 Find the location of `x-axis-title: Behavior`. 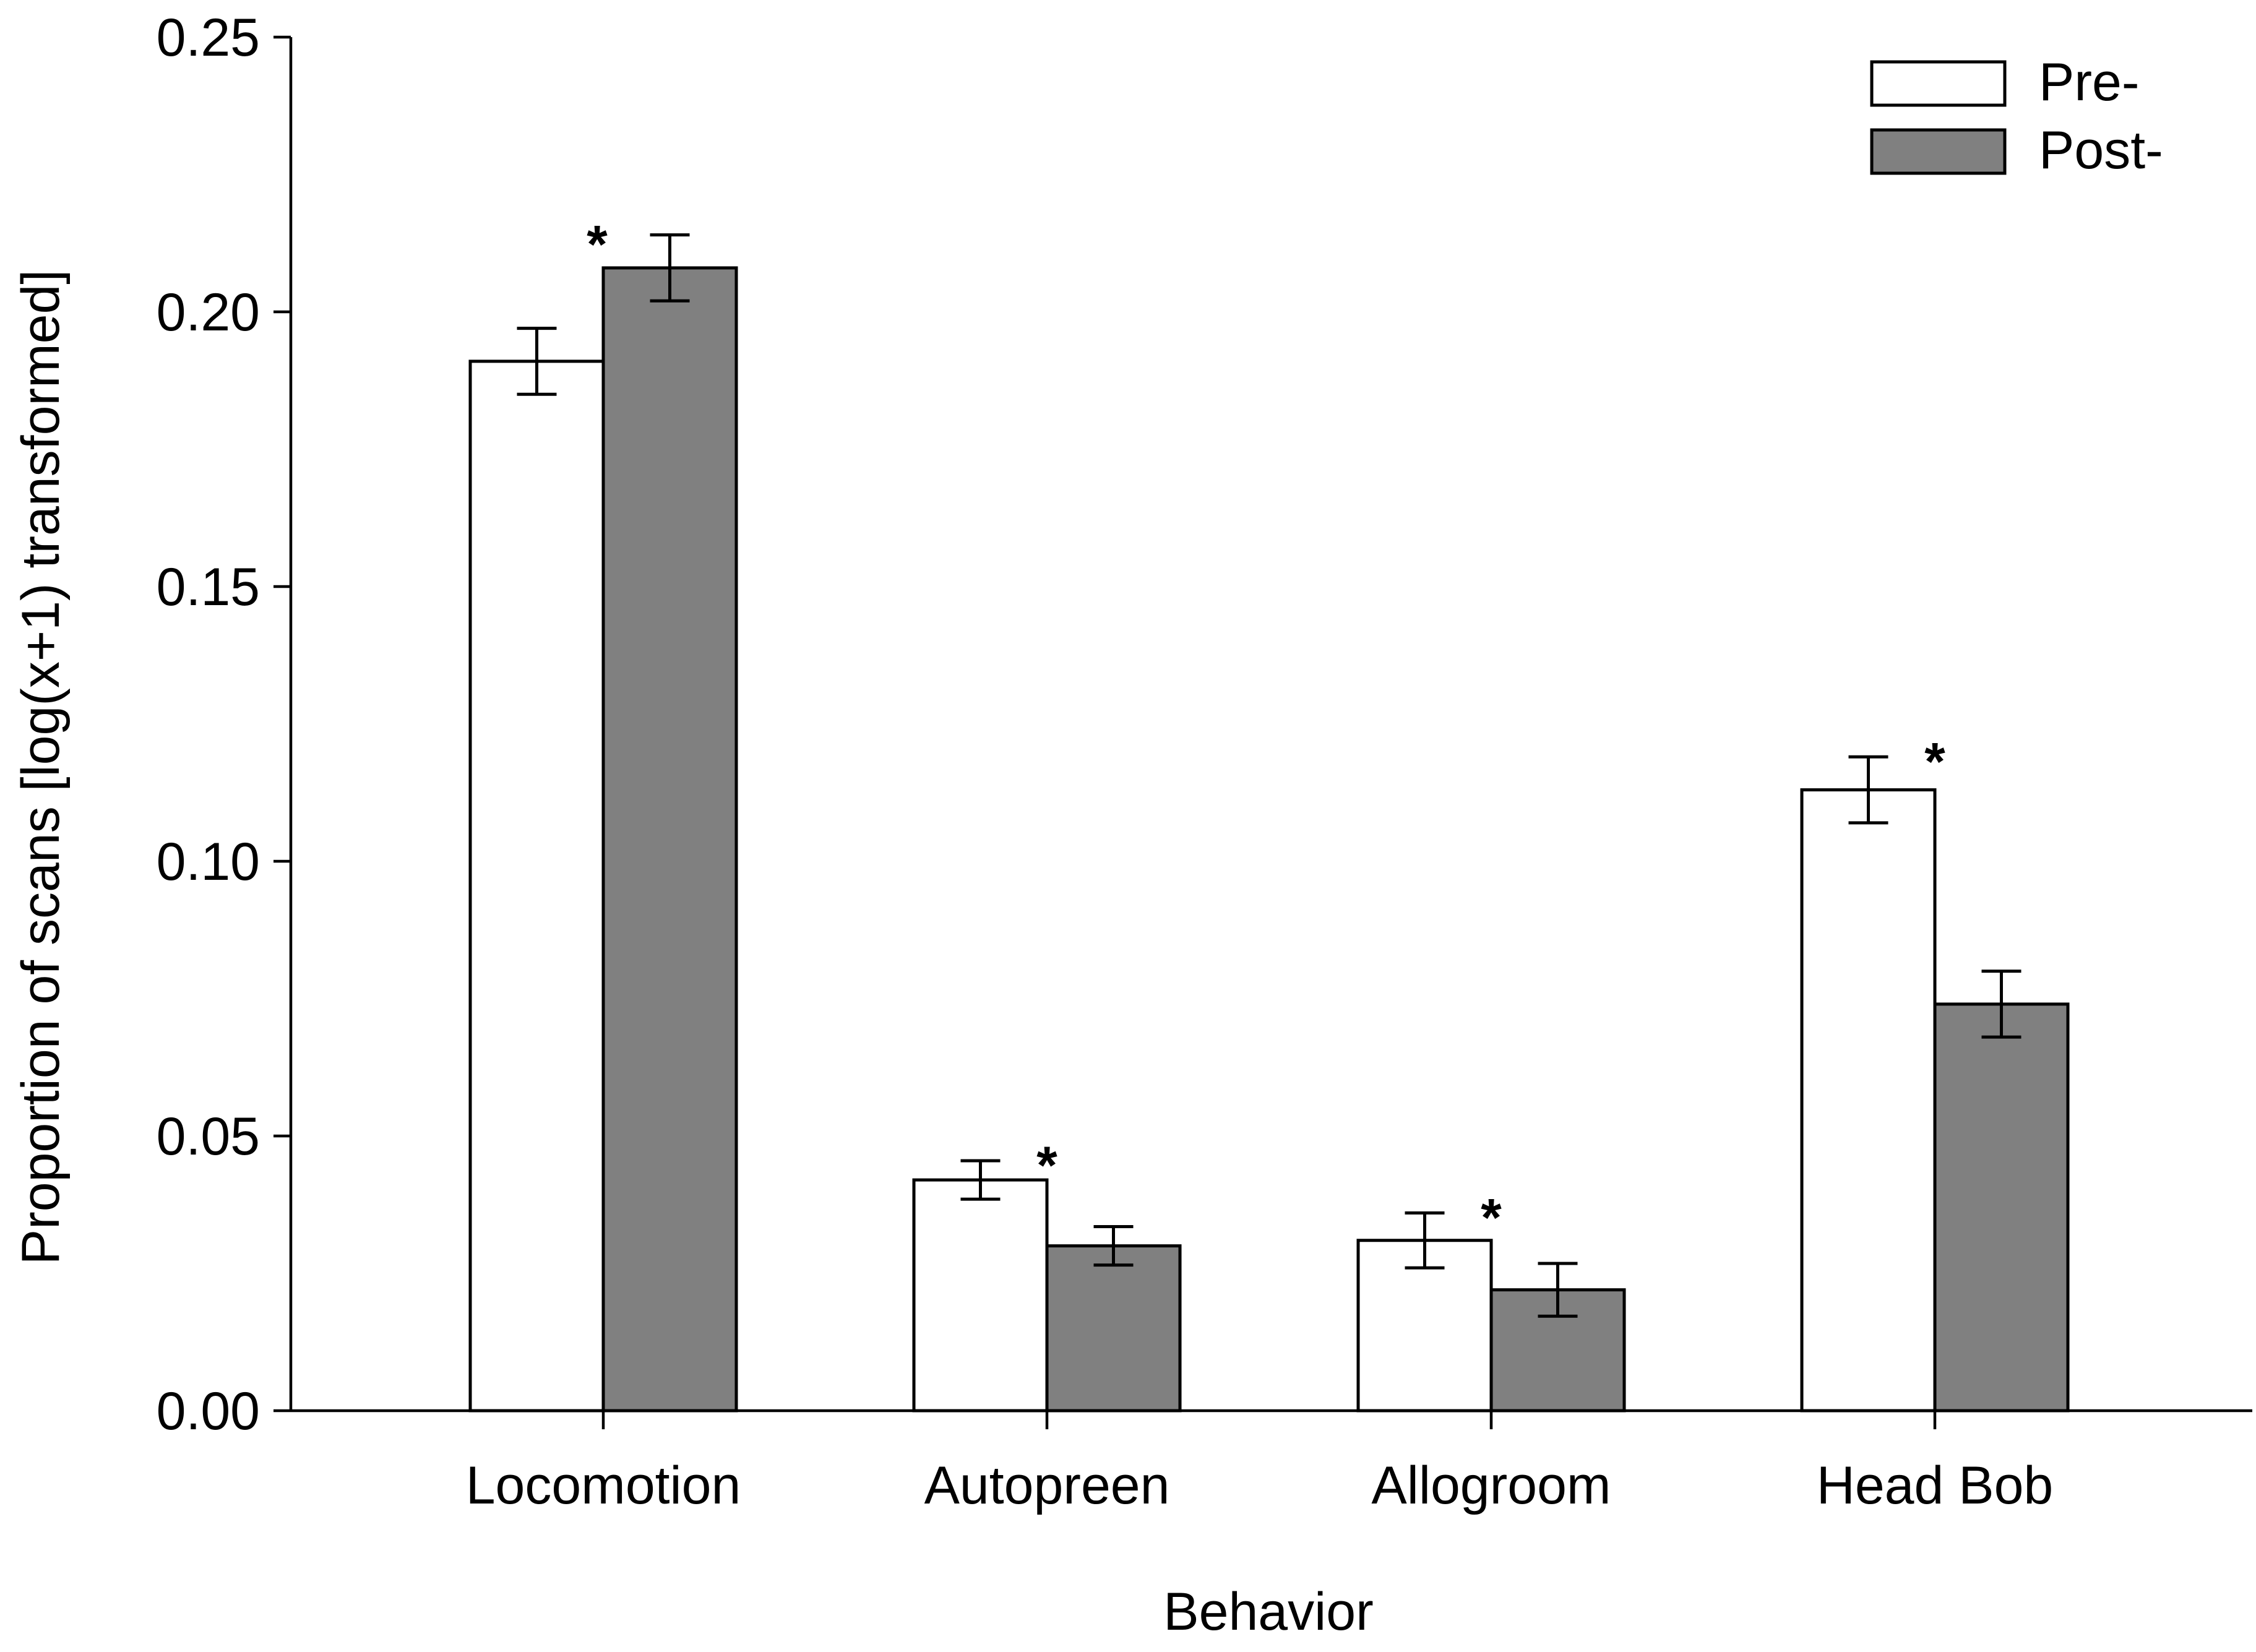

x-axis-title: Behavior is located at coordinates (1268, 1611).